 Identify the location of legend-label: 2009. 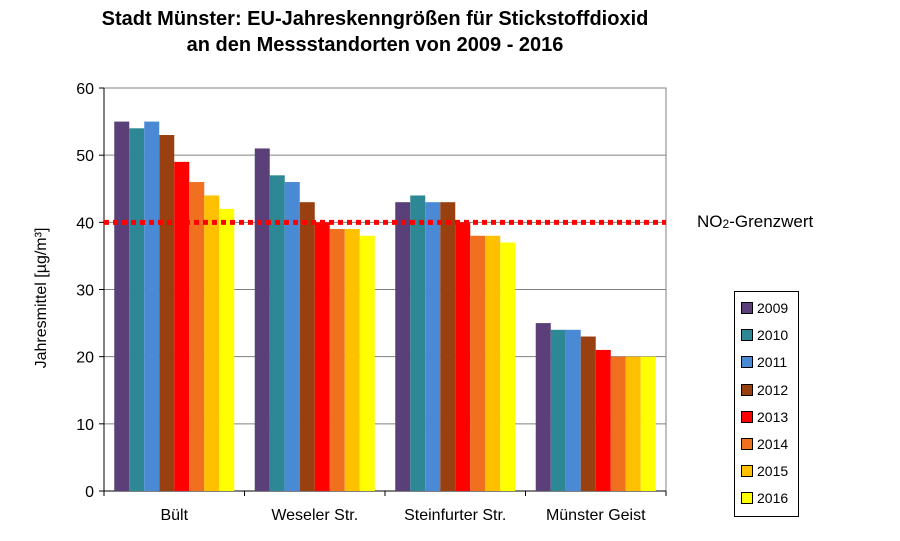
(773, 308).